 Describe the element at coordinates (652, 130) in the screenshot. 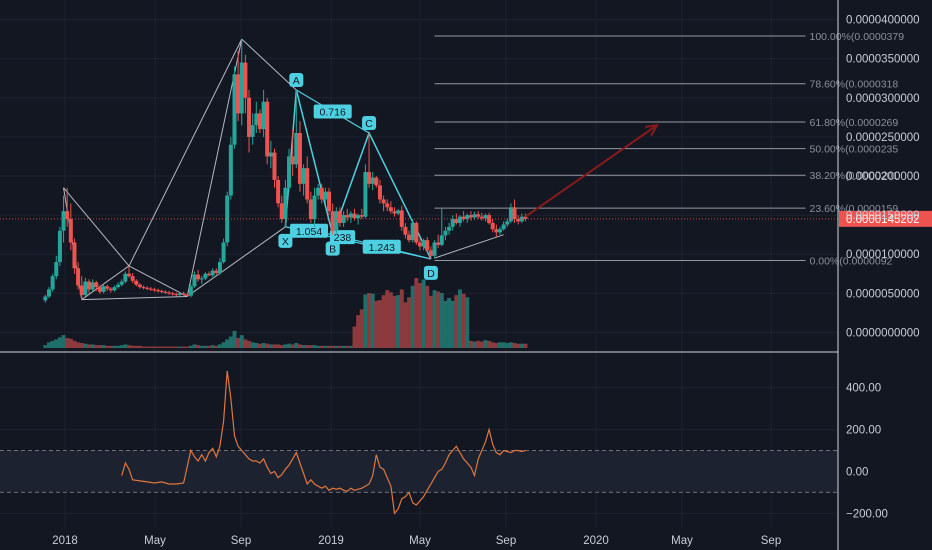

I see `arrow-head` at that location.